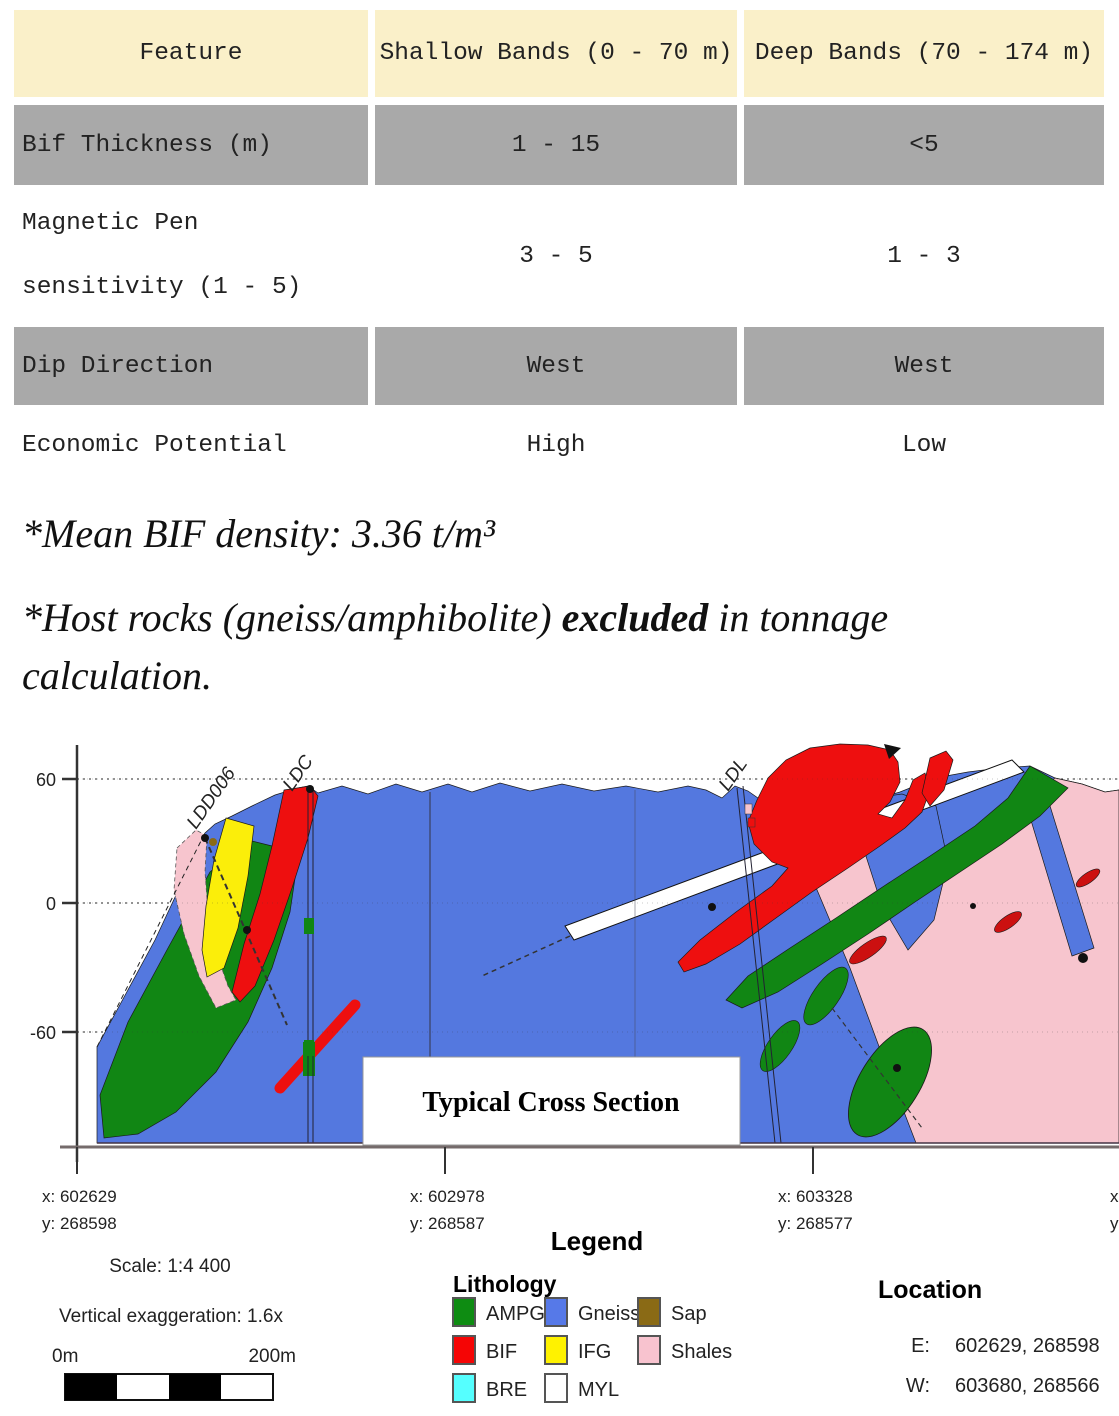 The image size is (1119, 1416). What do you see at coordinates (464, 1388) in the screenshot?
I see `bre-swatch-icon` at bounding box center [464, 1388].